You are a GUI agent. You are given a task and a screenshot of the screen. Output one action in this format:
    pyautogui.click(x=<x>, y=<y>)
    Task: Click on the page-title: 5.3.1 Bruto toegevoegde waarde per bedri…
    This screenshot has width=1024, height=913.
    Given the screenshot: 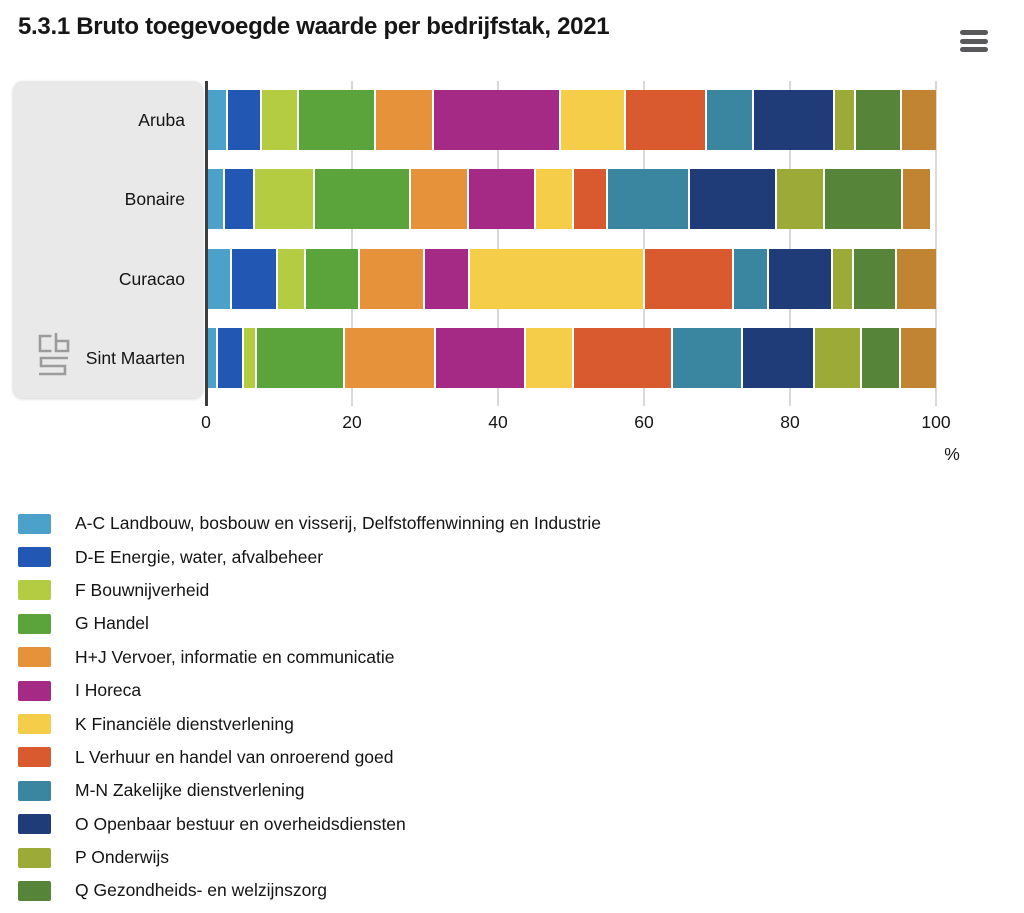 What is the action you would take?
    pyautogui.click(x=314, y=26)
    